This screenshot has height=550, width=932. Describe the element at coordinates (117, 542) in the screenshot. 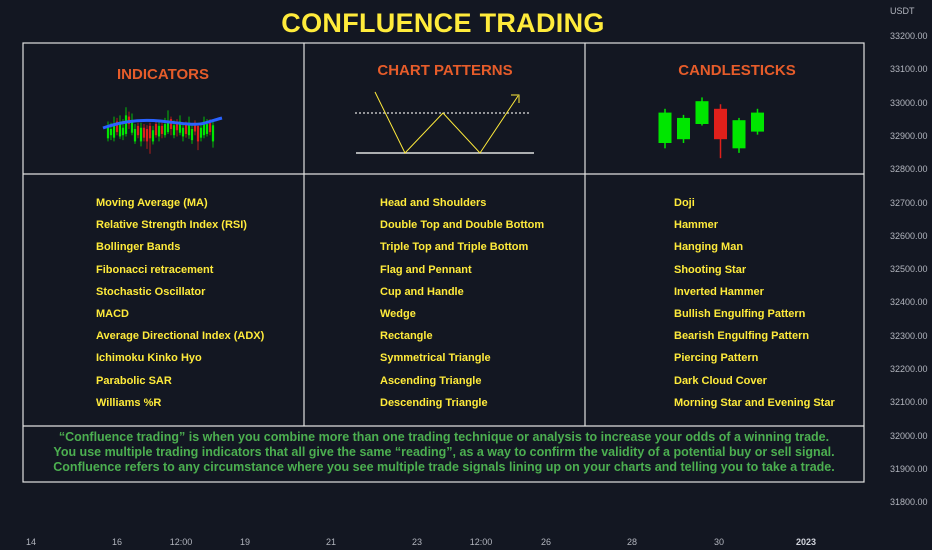

I see `time-tick-label: 16` at that location.